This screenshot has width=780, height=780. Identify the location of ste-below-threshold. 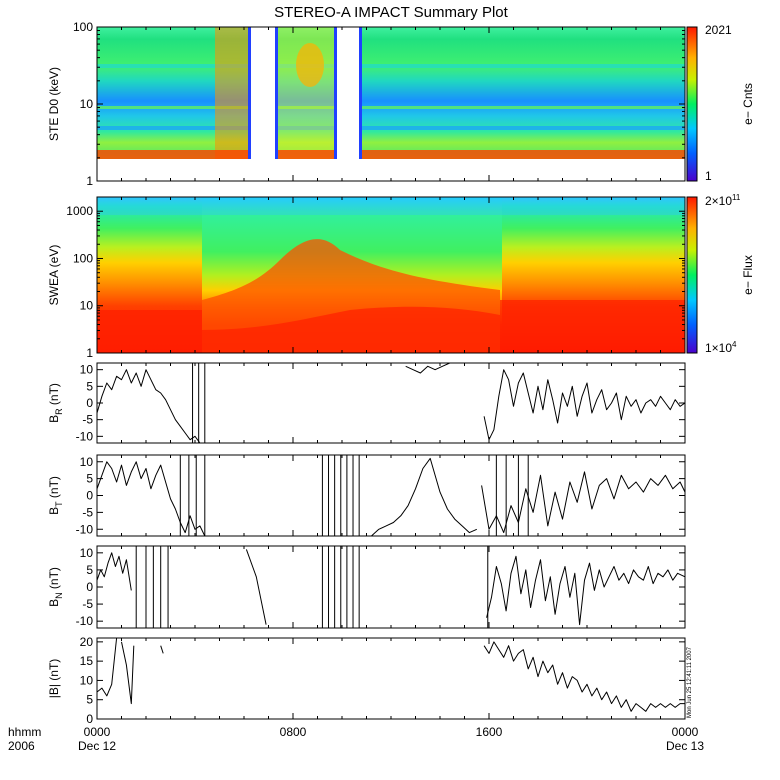
(391, 170).